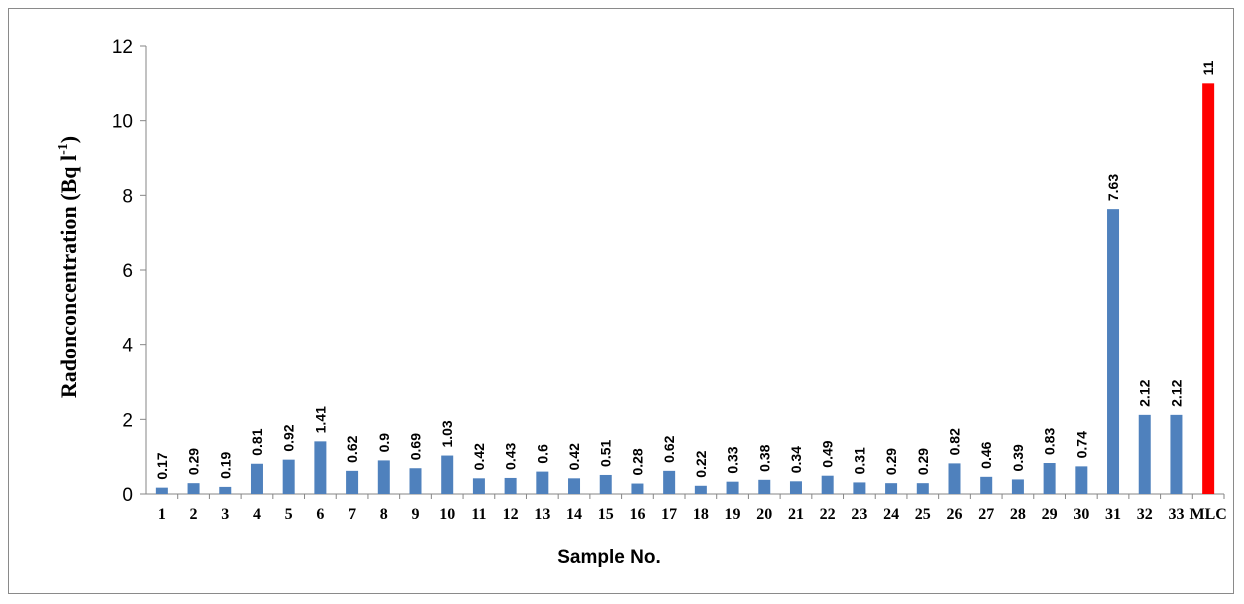  I want to click on x-tick-label: 4, so click(257, 514).